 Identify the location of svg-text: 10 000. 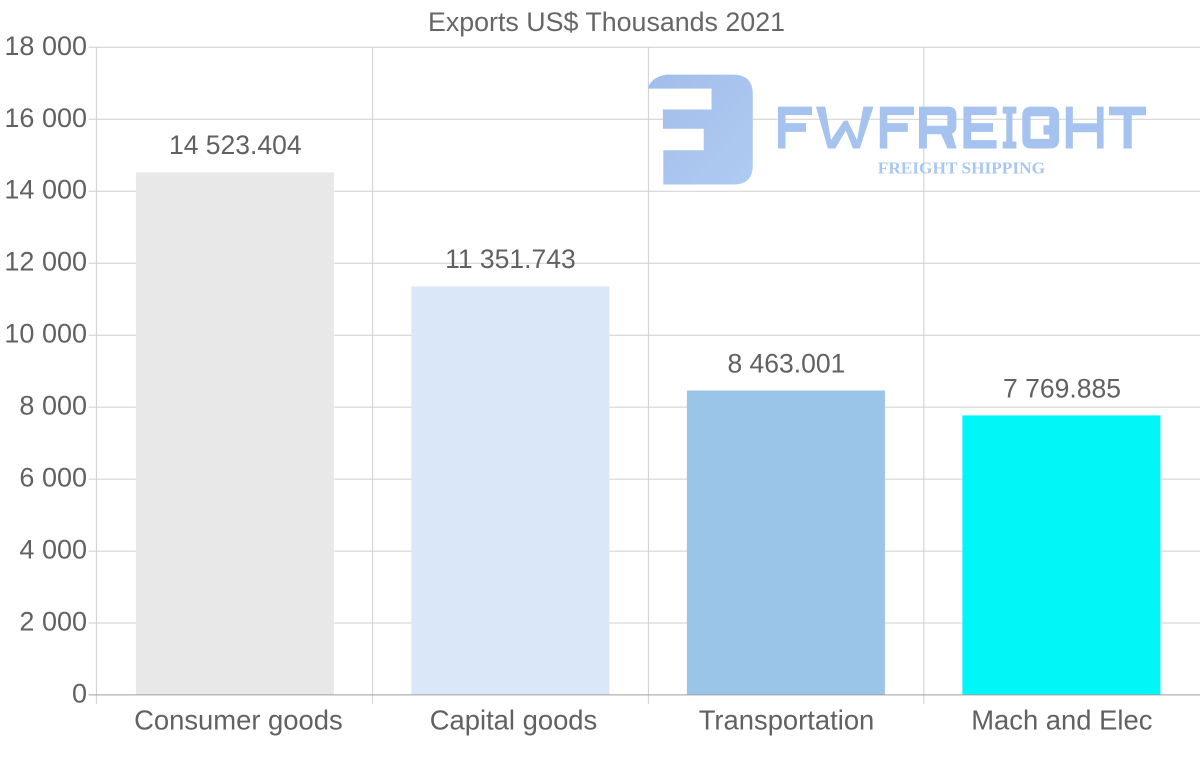
(45, 334).